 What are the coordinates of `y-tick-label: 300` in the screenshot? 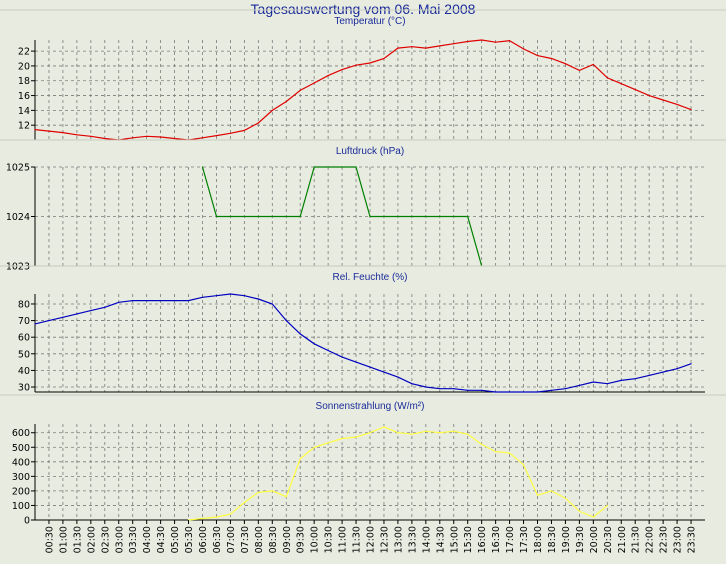 It's located at (21, 477).